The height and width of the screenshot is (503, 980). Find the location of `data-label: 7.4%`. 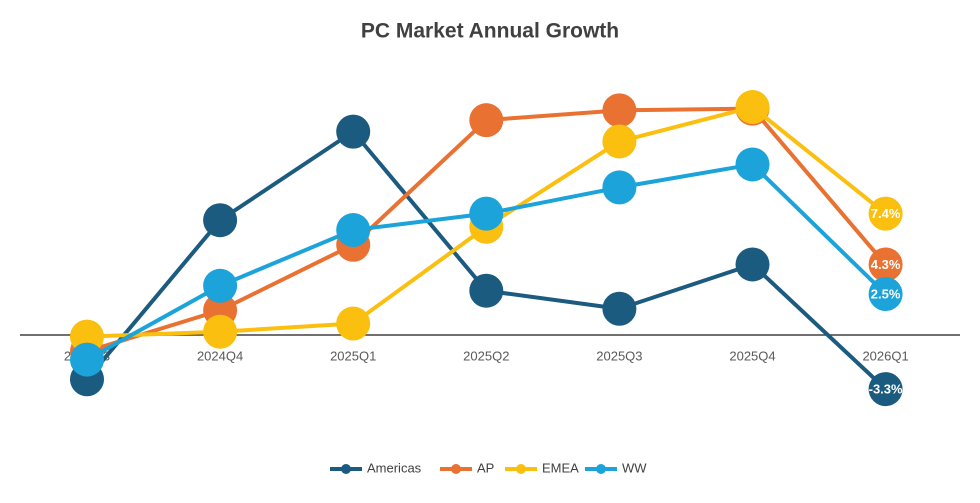

data-label: 7.4% is located at coordinates (886, 213).